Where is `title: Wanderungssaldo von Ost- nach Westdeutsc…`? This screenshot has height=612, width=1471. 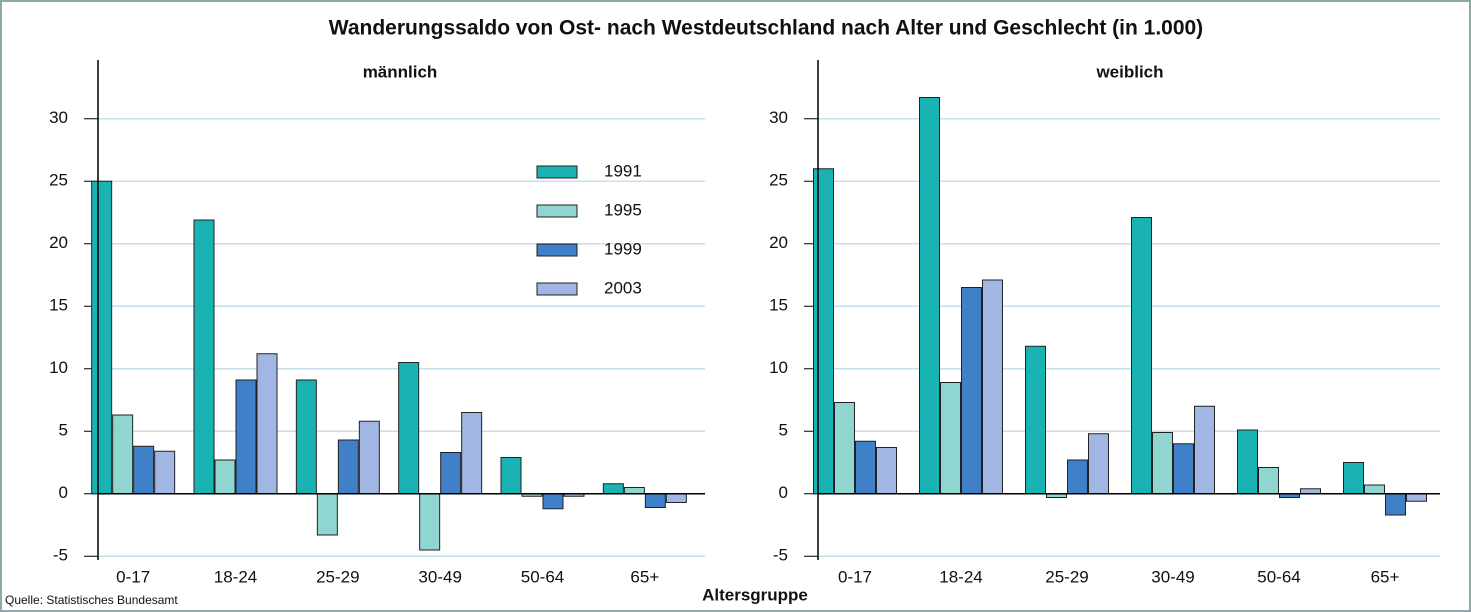 title: Wanderungssaldo von Ost- nach Westdeutsc… is located at coordinates (766, 28).